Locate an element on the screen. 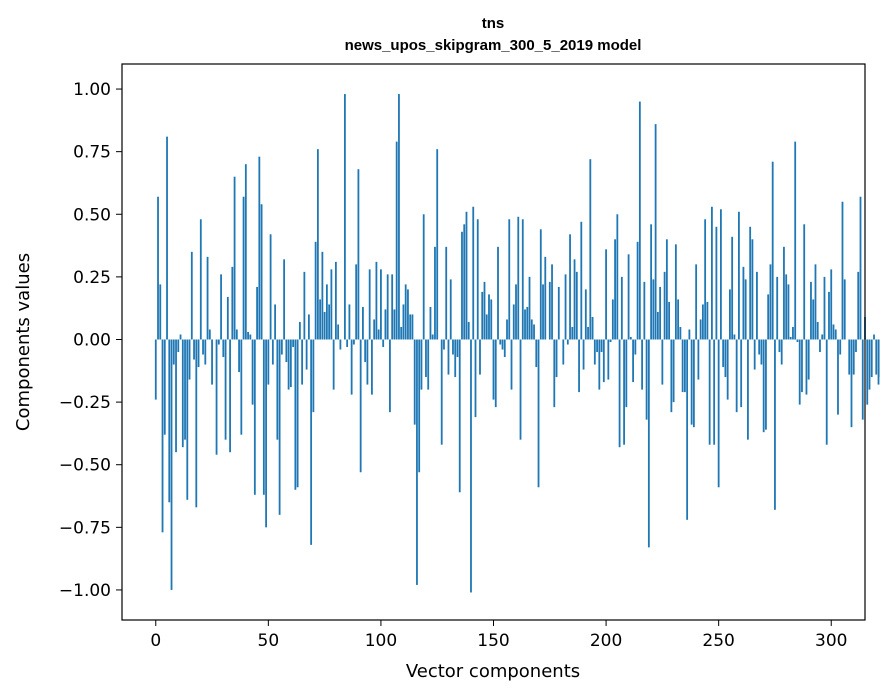  y-tick-label-3: 0.25 is located at coordinates (92, 278).